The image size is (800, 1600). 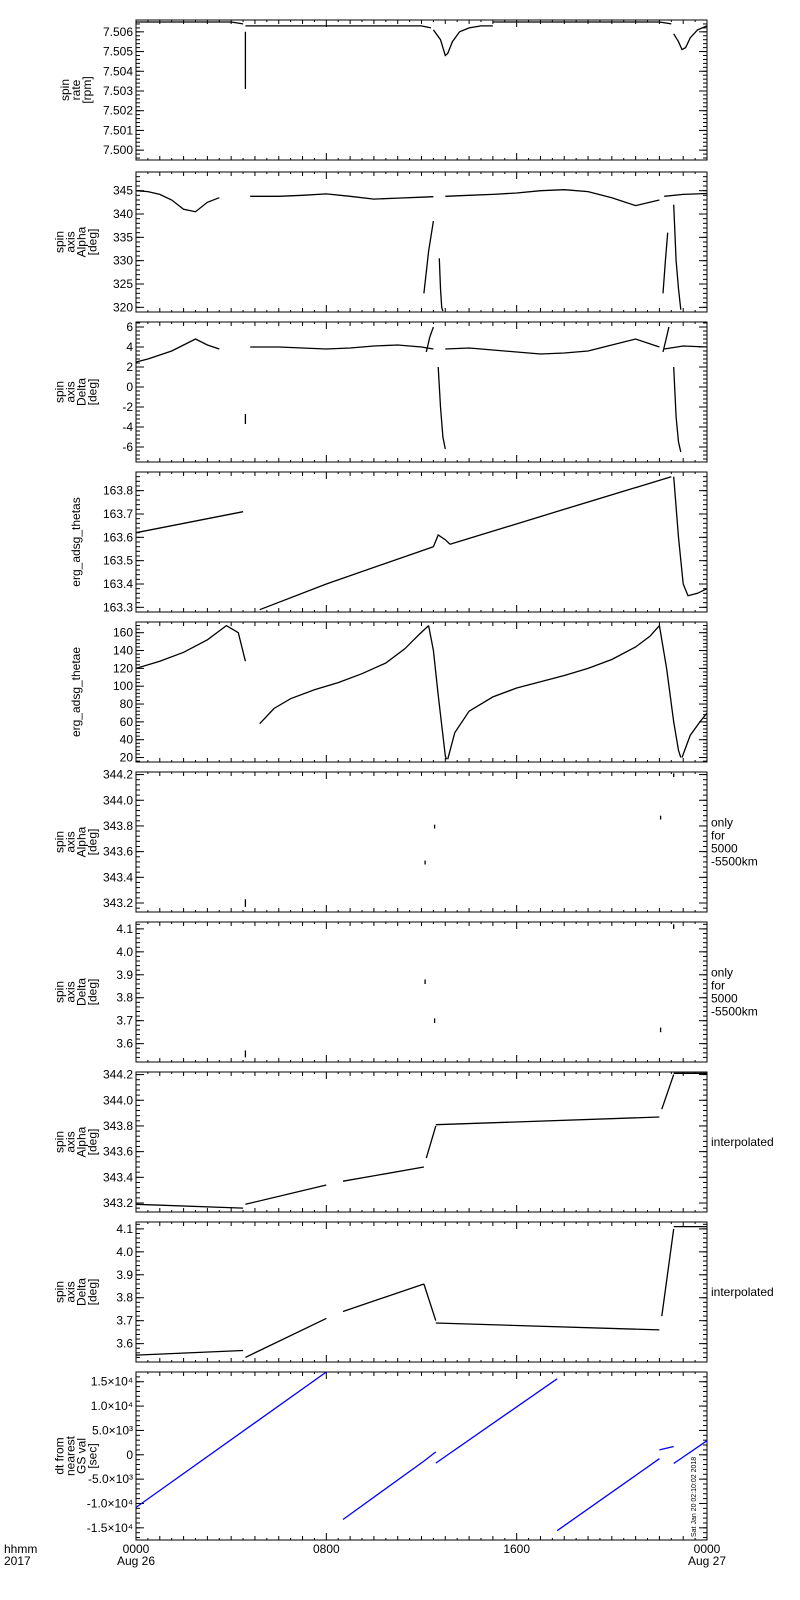 I want to click on y-tick-label: 140, so click(x=123, y=651).